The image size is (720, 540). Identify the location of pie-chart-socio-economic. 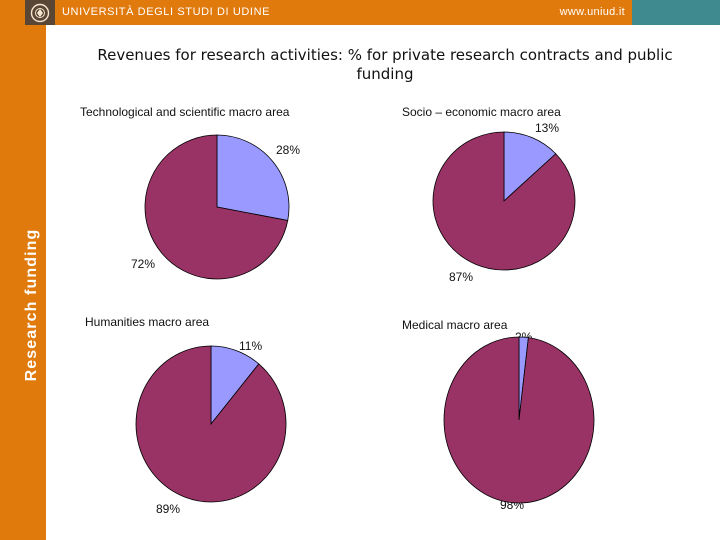
(504, 201).